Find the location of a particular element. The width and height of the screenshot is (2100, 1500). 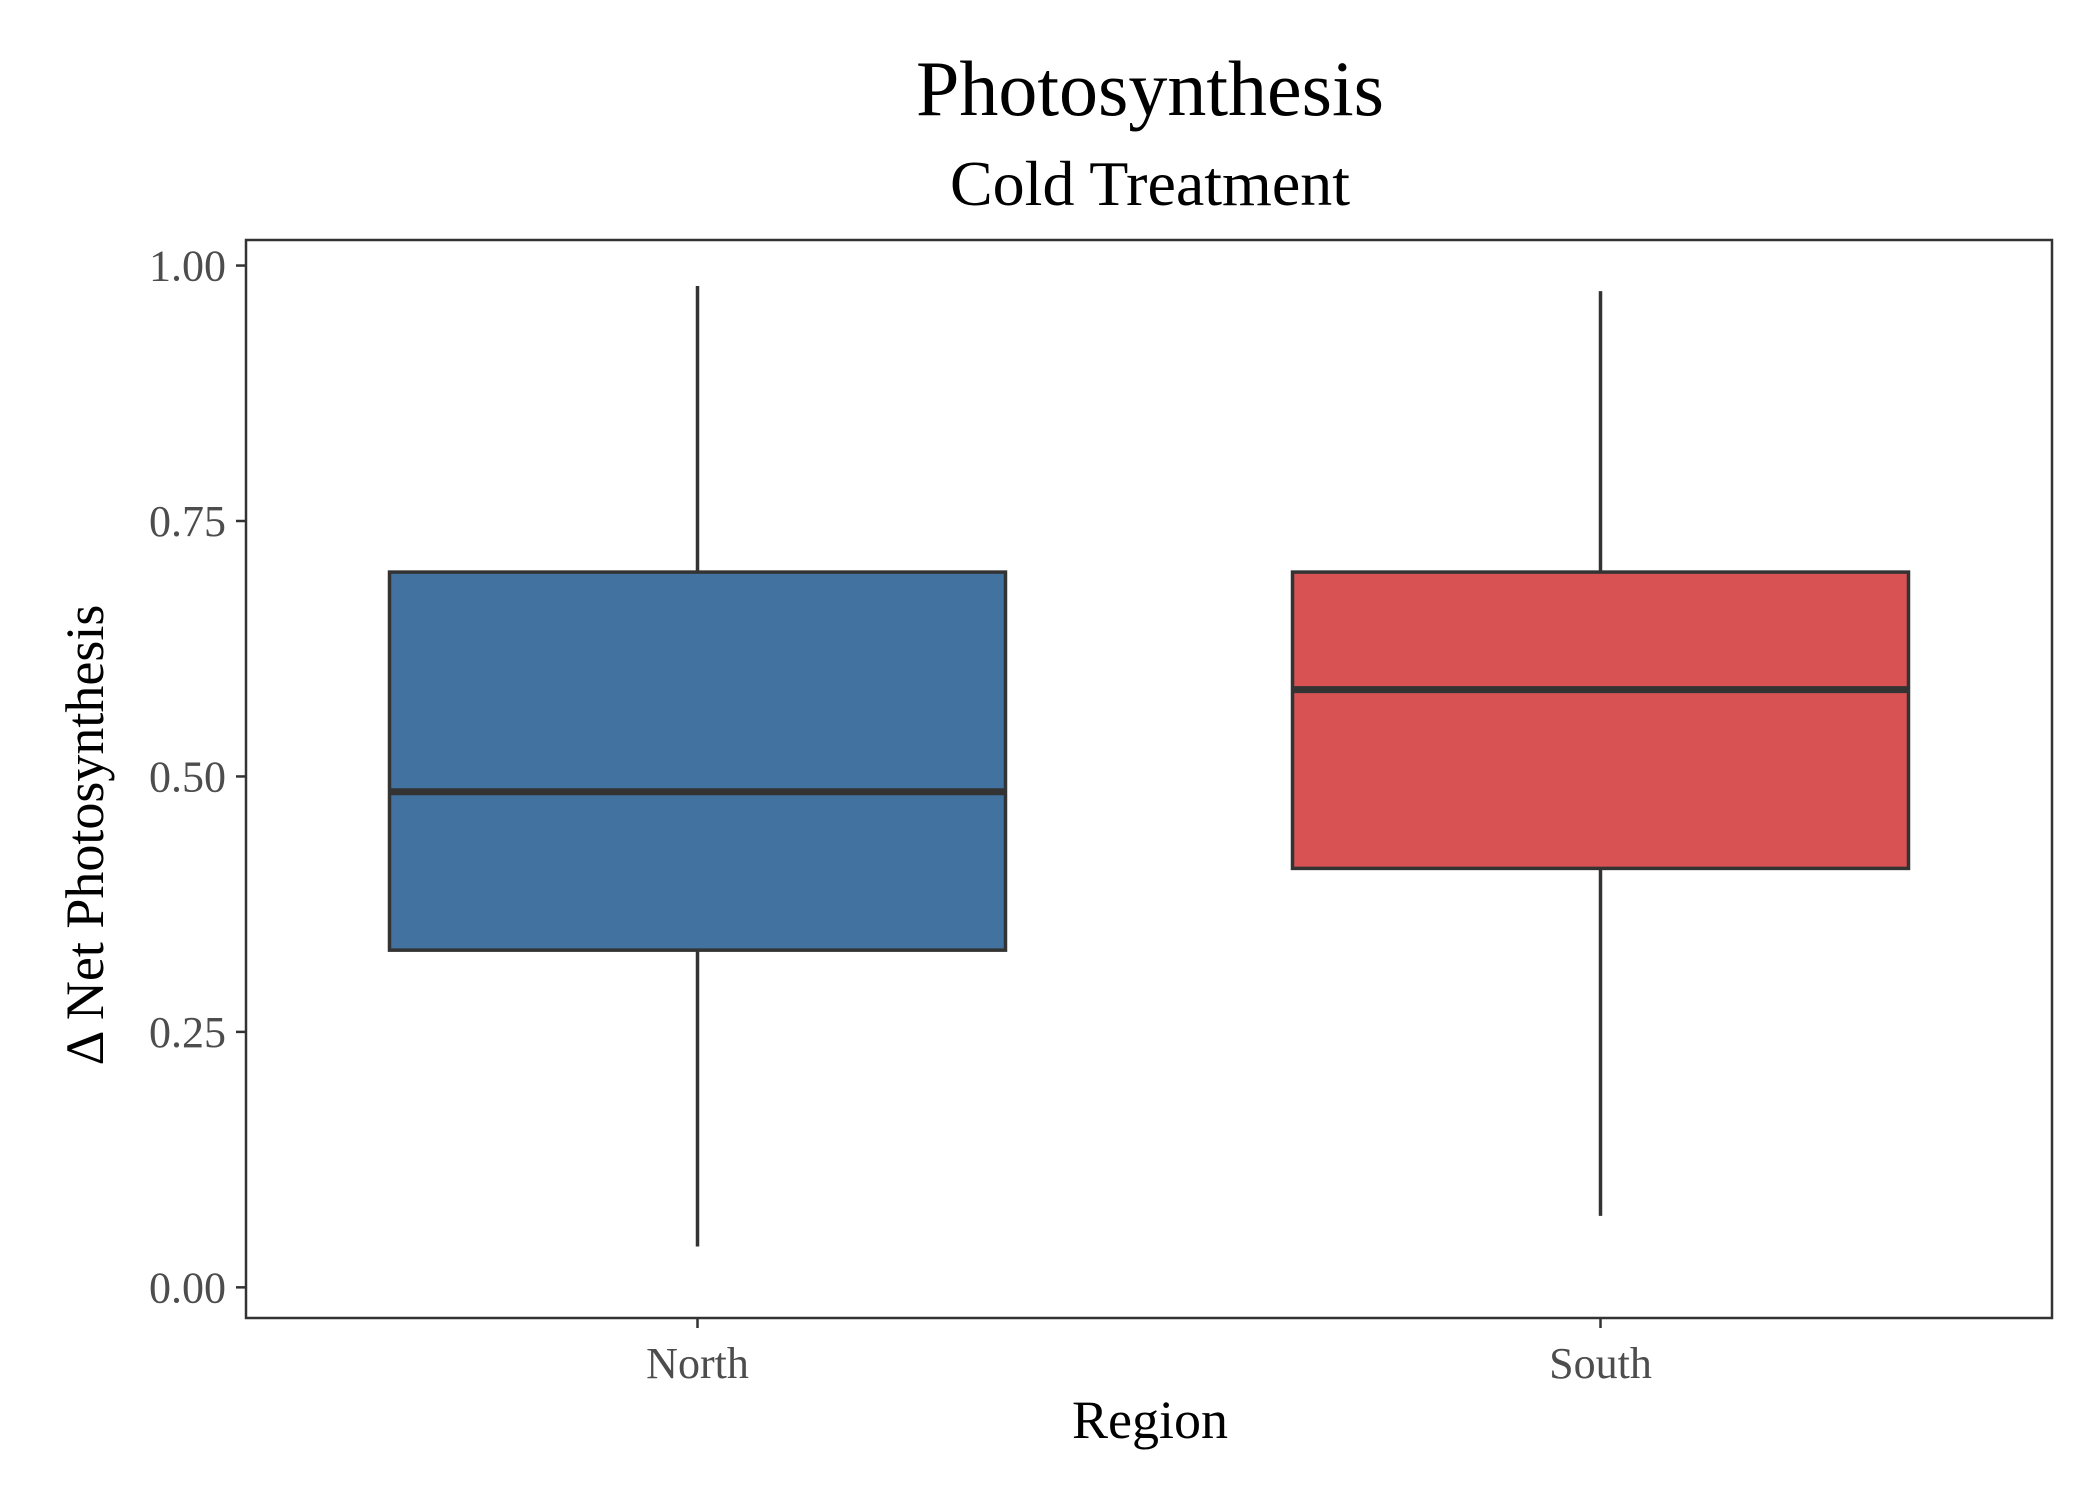

x-tick-label: North is located at coordinates (697, 1363).